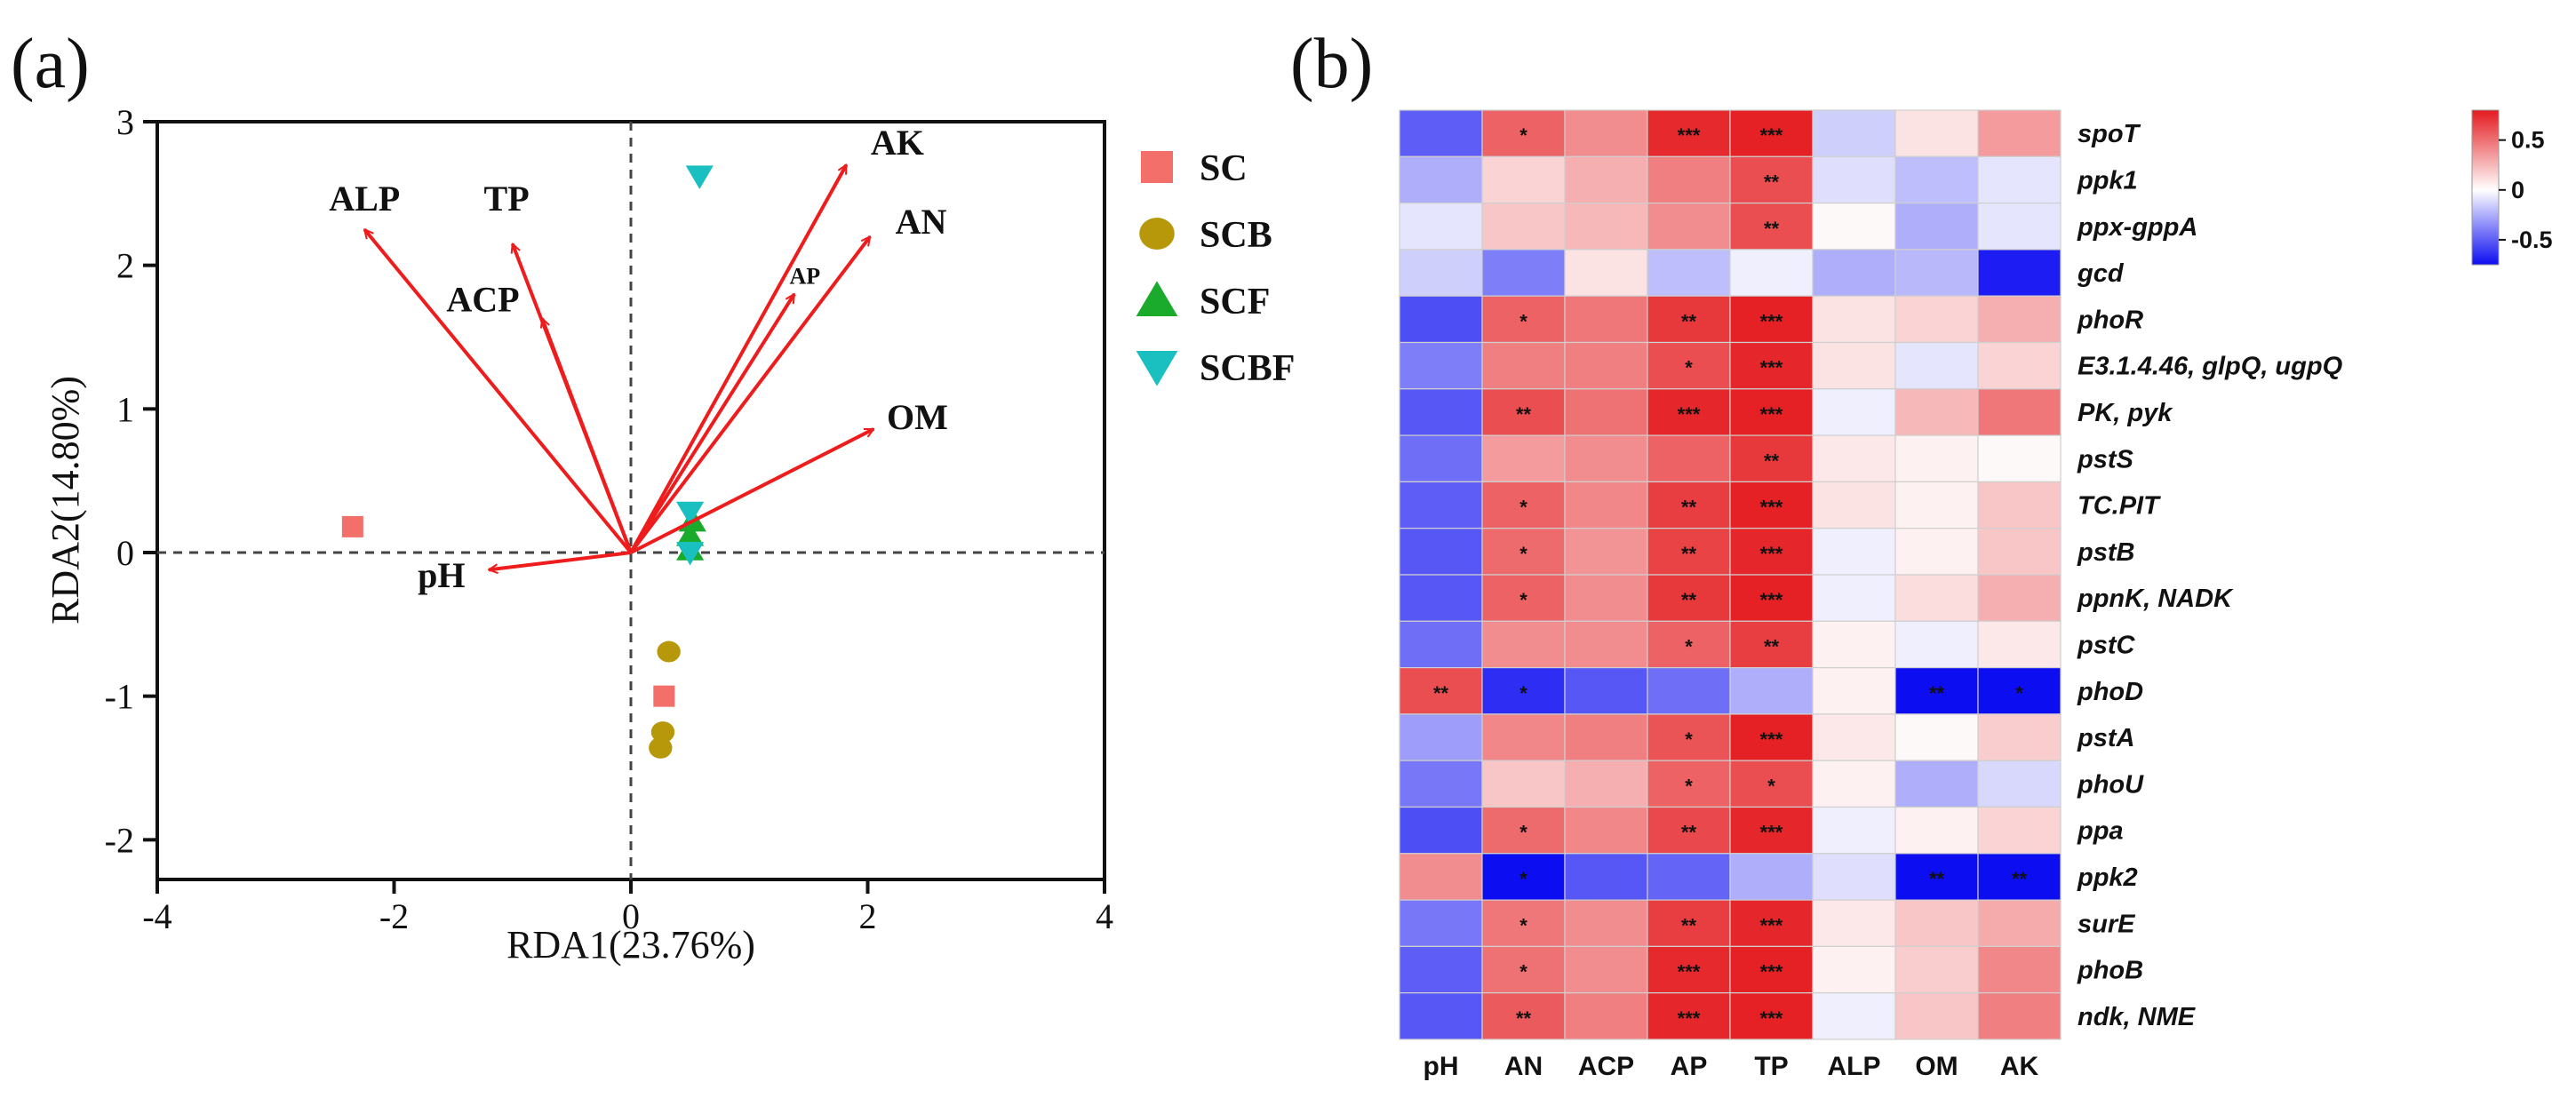 The width and height of the screenshot is (2576, 1106). Describe the element at coordinates (1771, 1067) in the screenshot. I see `column-label: TP` at that location.